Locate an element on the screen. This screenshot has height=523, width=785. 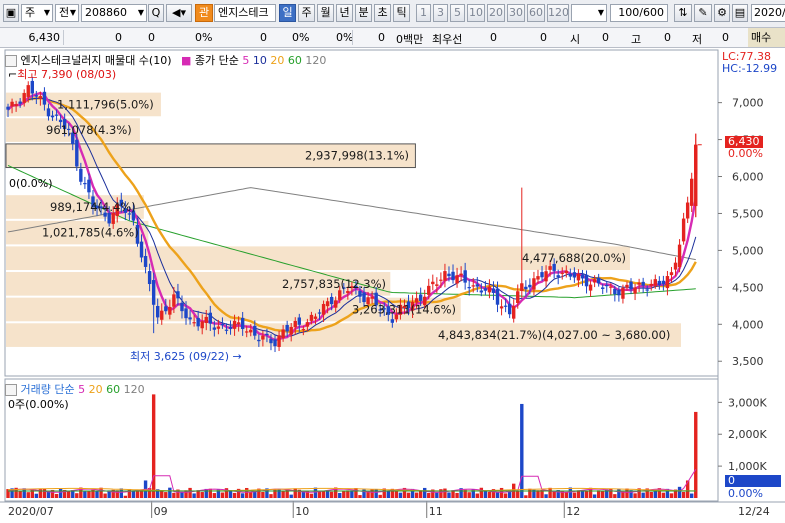
volume-toggle-icon is located at coordinates (11, 390).